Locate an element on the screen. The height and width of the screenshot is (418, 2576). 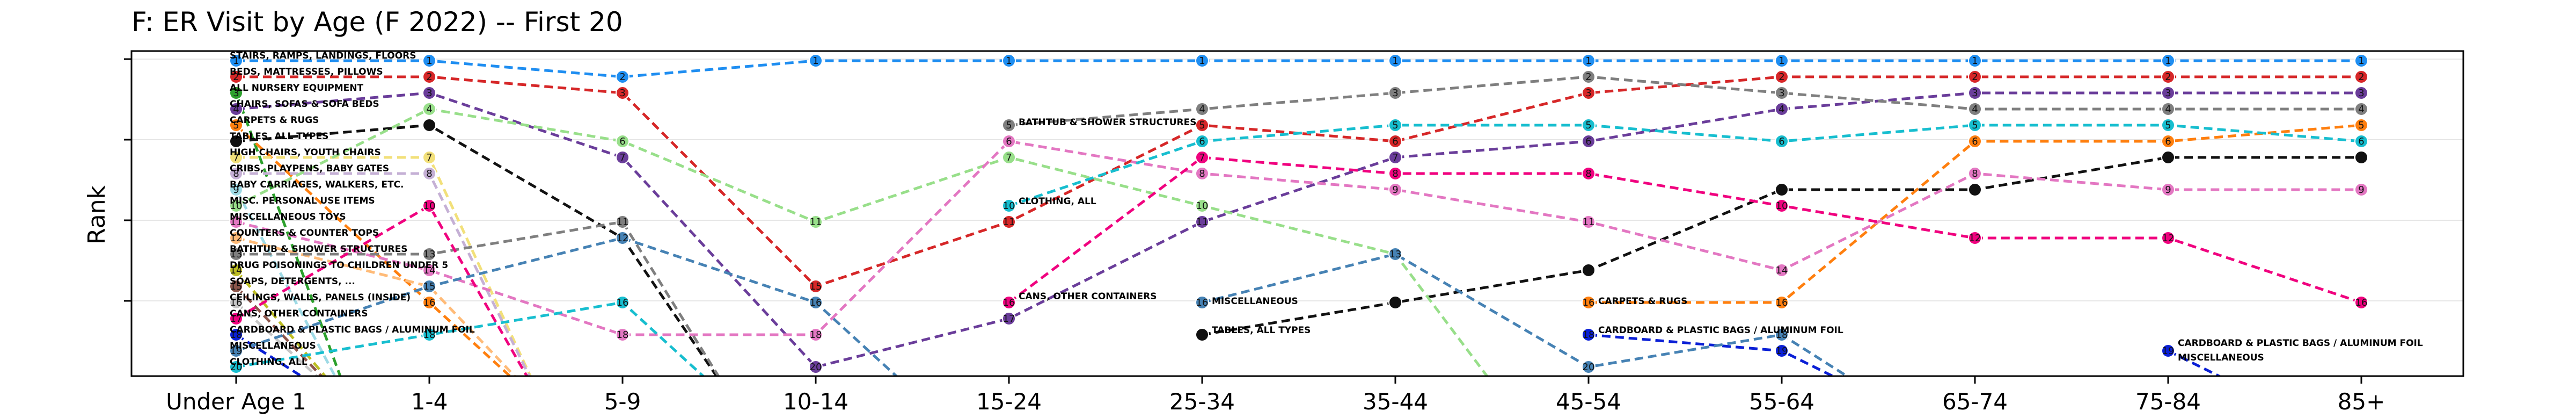
series-1: 1 1 2 1 1 1 1 1 1 1 1 1 is located at coordinates (1298, 69).